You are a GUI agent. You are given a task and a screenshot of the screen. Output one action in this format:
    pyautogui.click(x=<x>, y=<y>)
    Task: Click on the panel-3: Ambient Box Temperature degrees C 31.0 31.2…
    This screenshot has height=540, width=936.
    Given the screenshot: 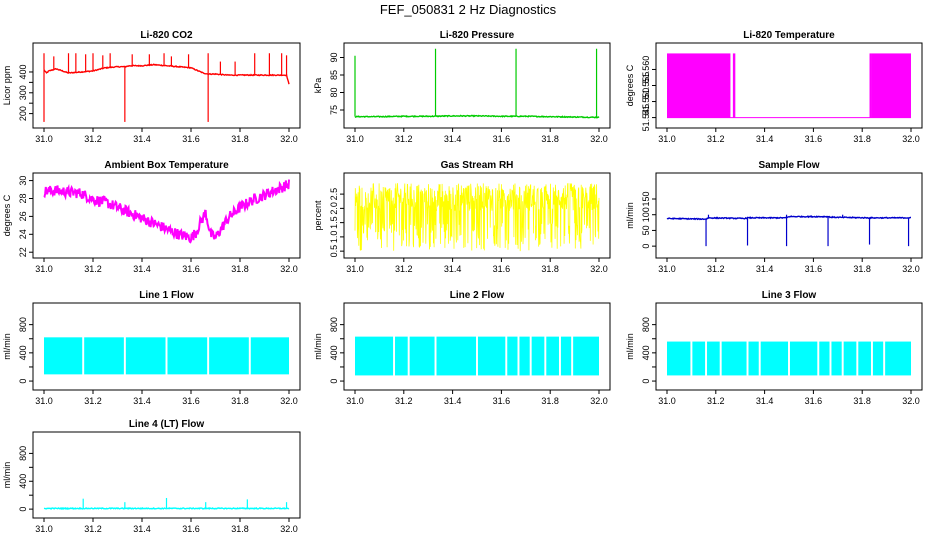 What is the action you would take?
    pyautogui.click(x=151, y=217)
    